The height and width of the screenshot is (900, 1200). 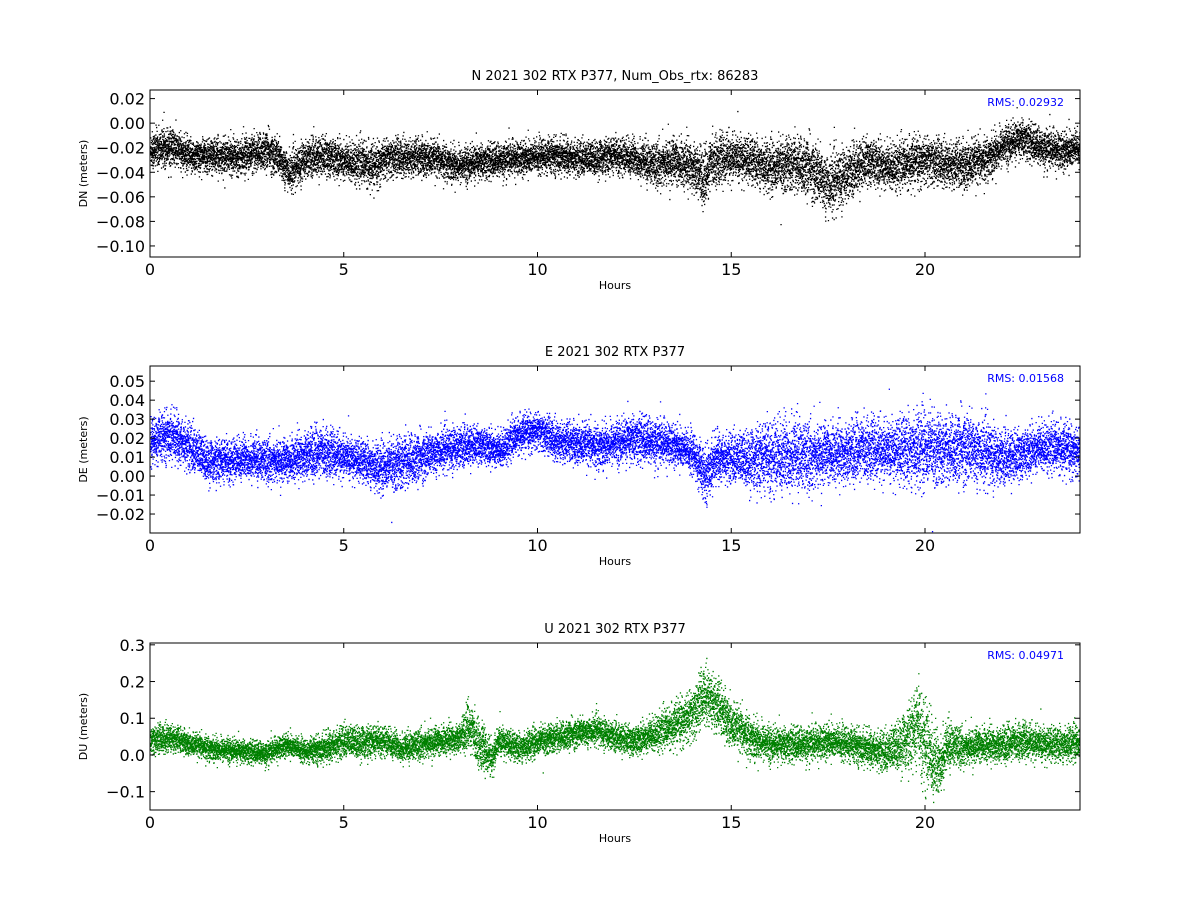 I want to click on y-tick-label: 0.3, so click(x=132, y=645).